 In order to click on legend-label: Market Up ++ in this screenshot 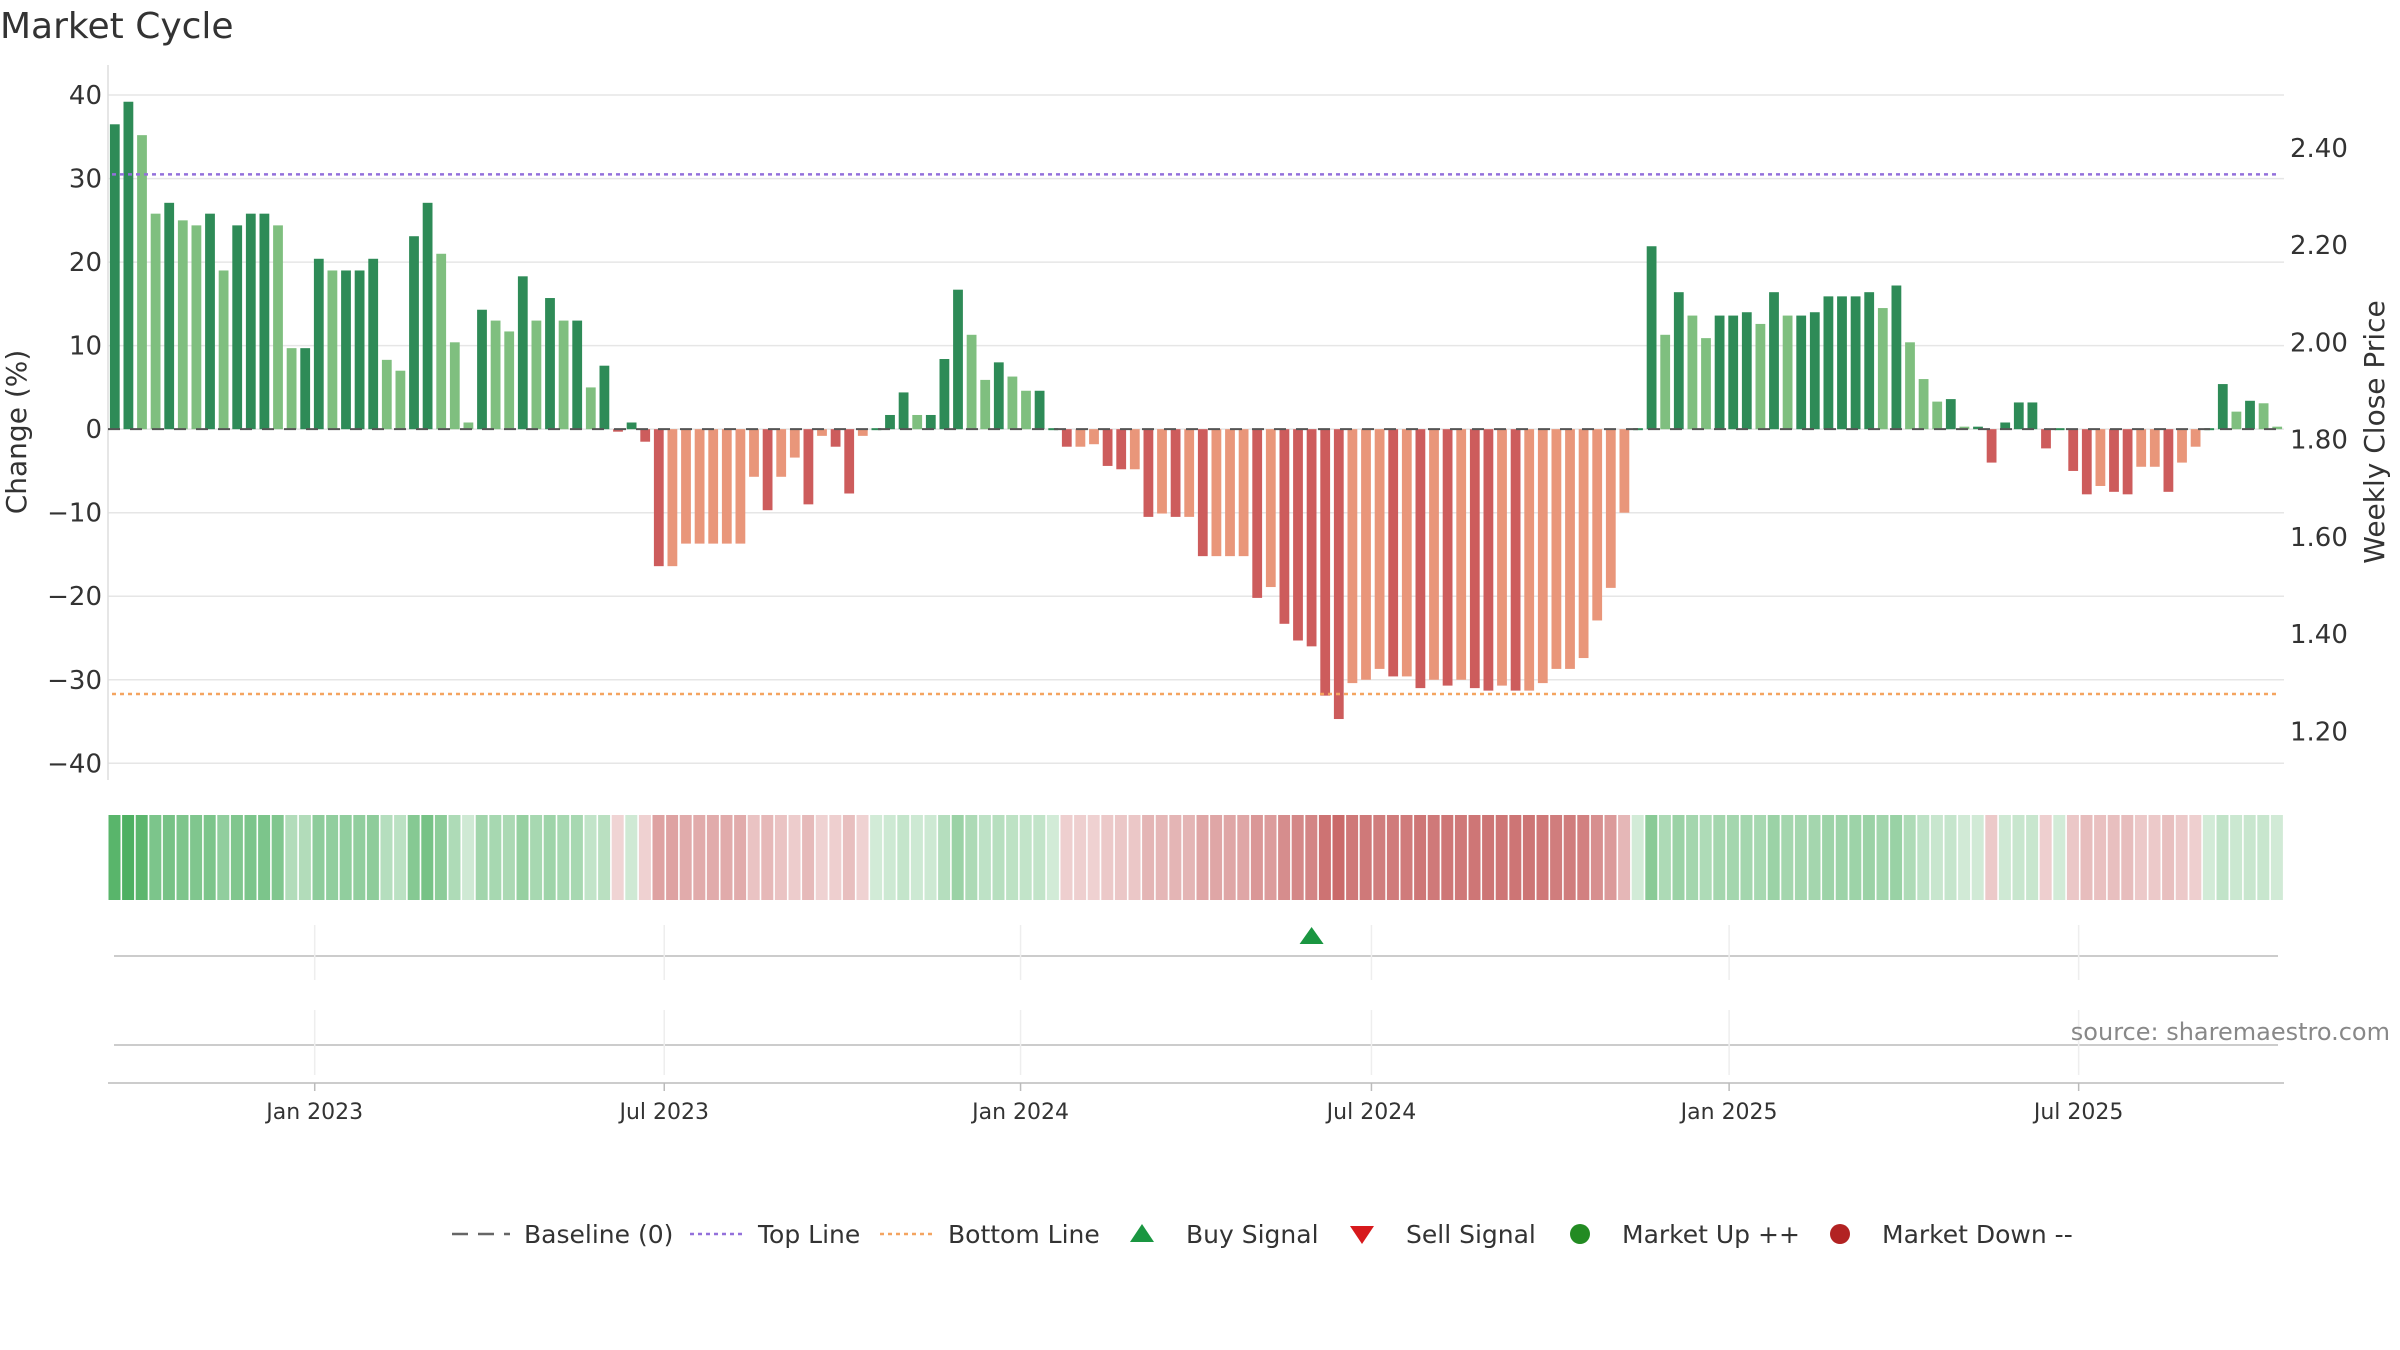, I will do `click(1711, 1234)`.